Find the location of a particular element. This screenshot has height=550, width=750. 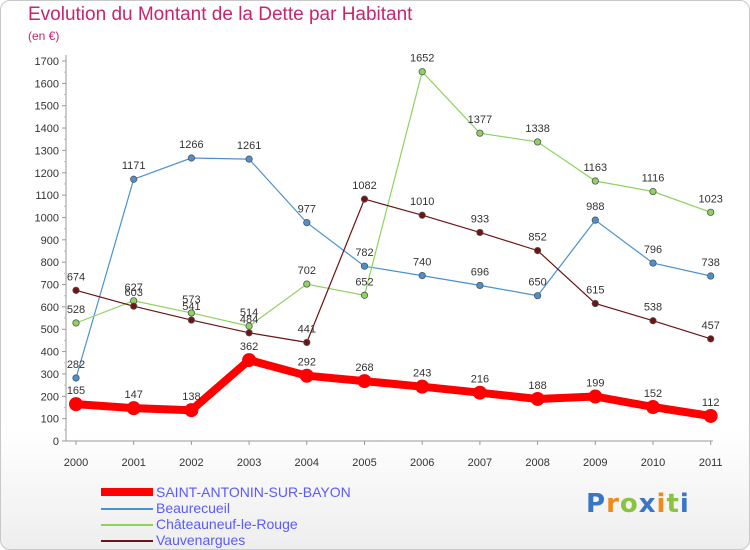

series-0-line is located at coordinates (393, 388).